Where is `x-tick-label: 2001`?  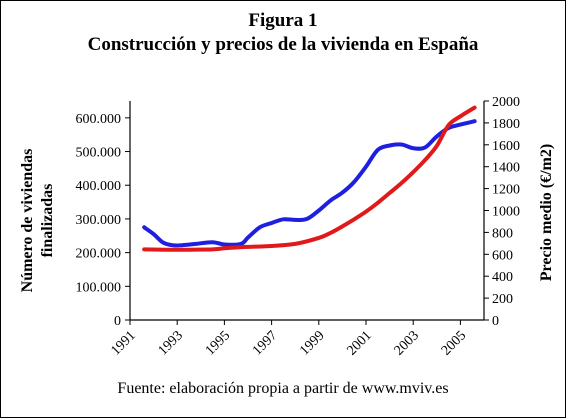 x-tick-label: 2001 is located at coordinates (359, 343).